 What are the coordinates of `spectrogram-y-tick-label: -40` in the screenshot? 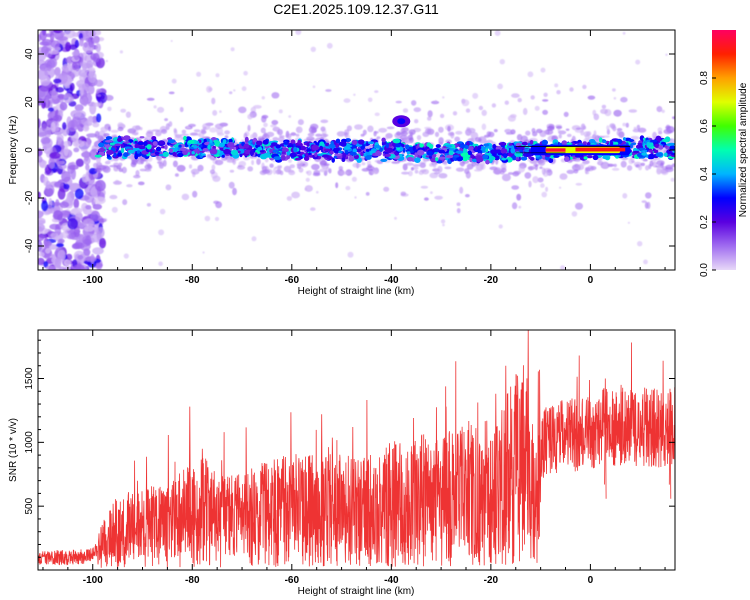 It's located at (29, 245).